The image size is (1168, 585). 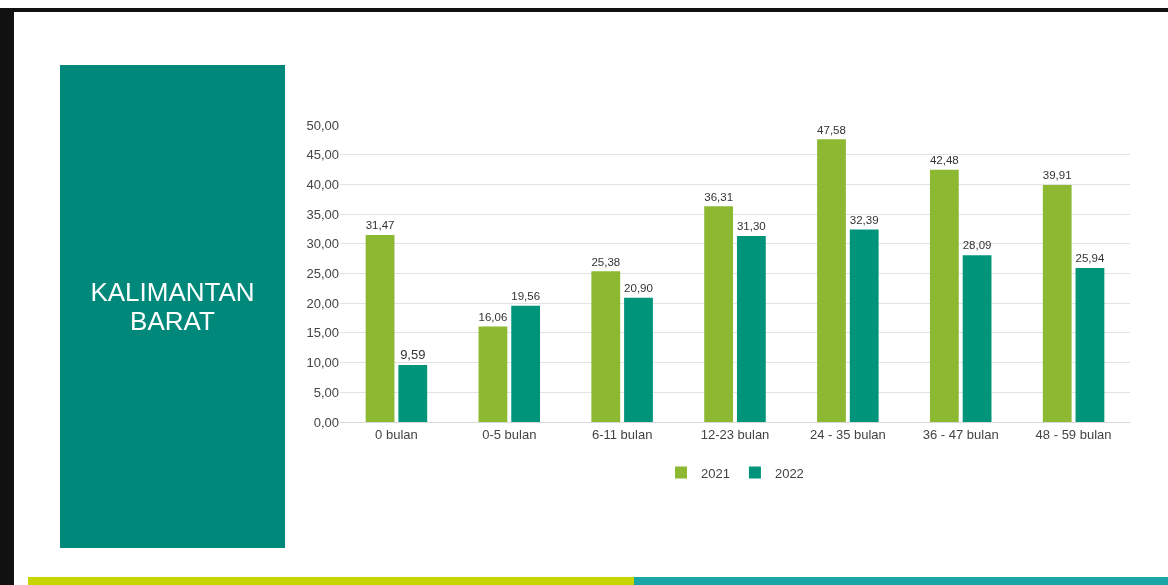 What do you see at coordinates (326, 422) in the screenshot?
I see `y-tick-label: 0,00` at bounding box center [326, 422].